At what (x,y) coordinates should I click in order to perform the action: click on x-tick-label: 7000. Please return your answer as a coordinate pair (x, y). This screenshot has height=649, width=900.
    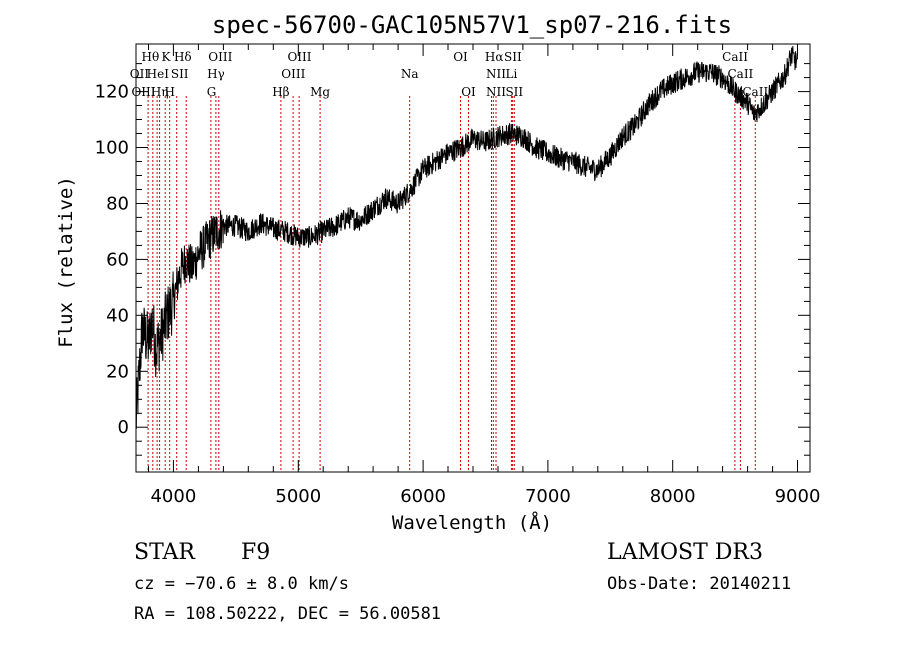
    Looking at the image, I should click on (548, 496).